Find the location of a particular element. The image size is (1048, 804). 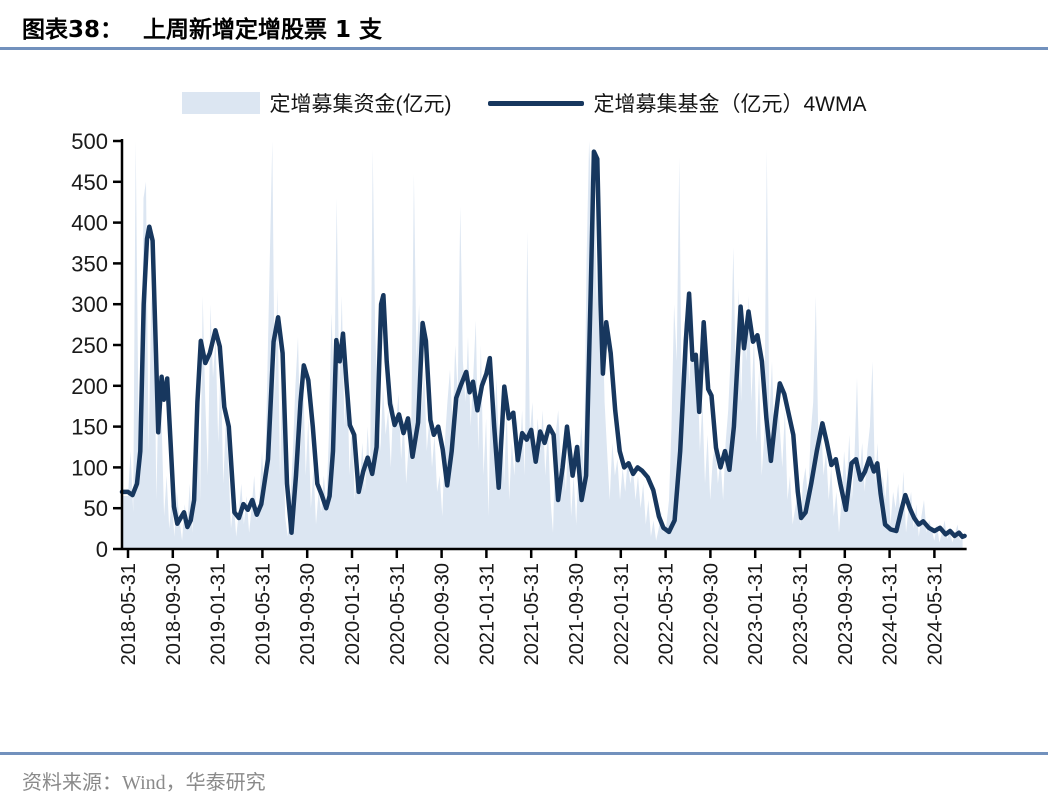

legend-line-label: 定增募集基金（亿元）4WMA is located at coordinates (730, 104).